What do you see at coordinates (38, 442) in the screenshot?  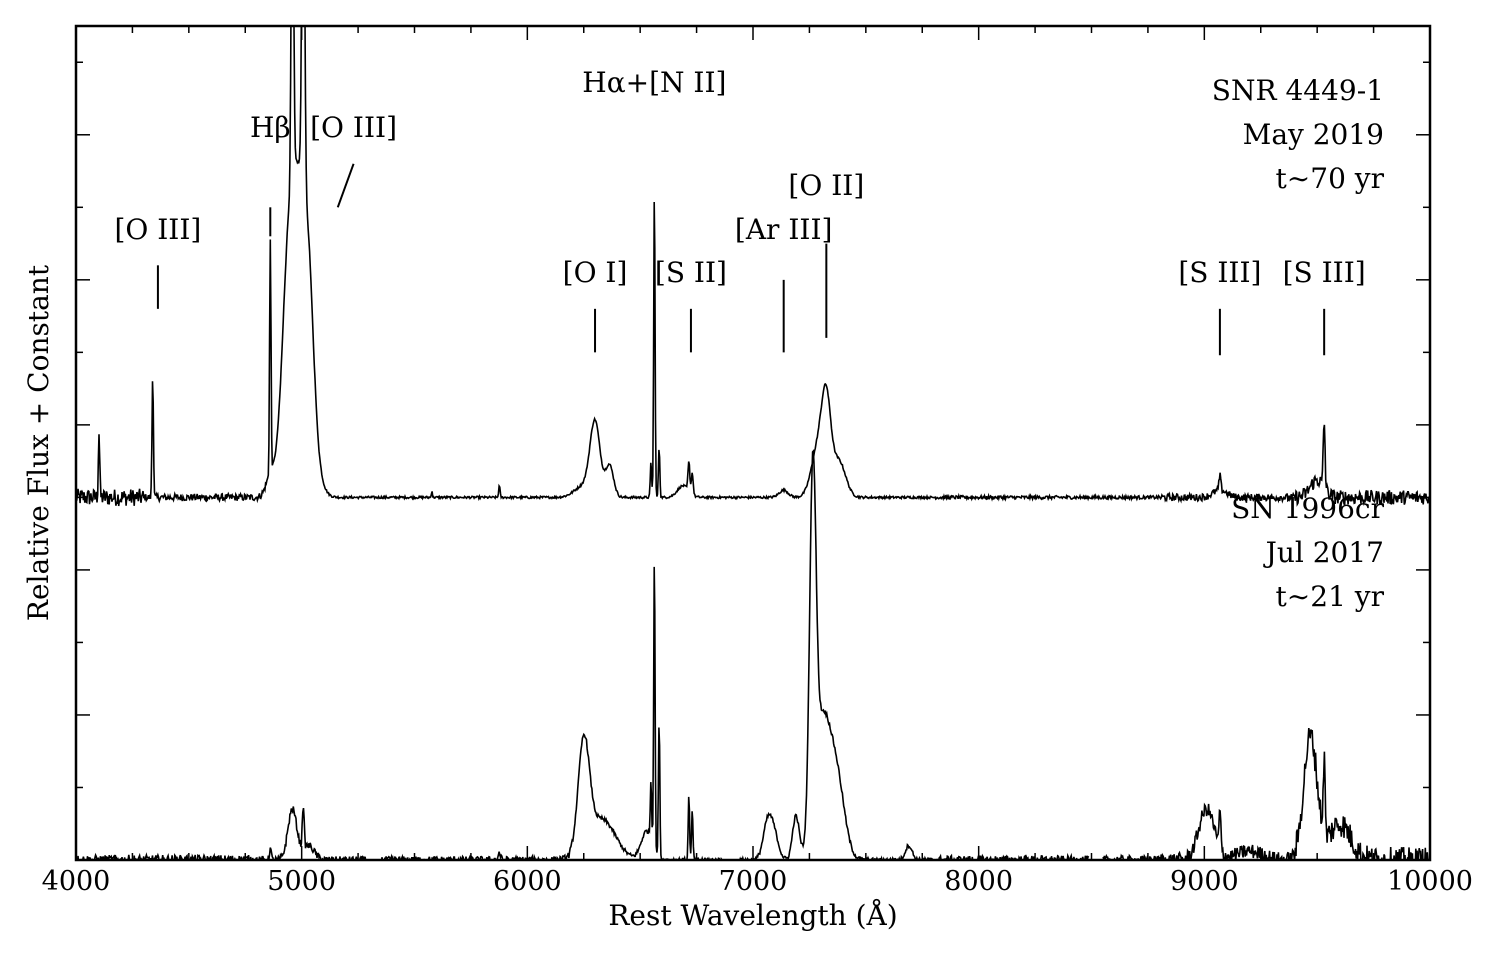 I see `y-axis-label: Relative Flux + Constant` at bounding box center [38, 442].